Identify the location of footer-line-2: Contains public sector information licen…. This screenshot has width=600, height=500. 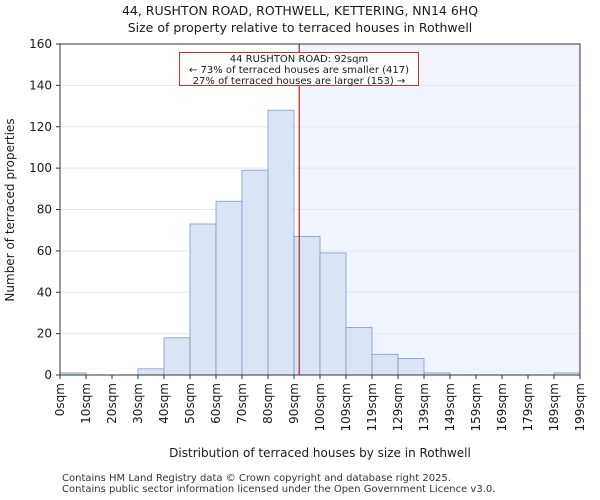
(279, 489).